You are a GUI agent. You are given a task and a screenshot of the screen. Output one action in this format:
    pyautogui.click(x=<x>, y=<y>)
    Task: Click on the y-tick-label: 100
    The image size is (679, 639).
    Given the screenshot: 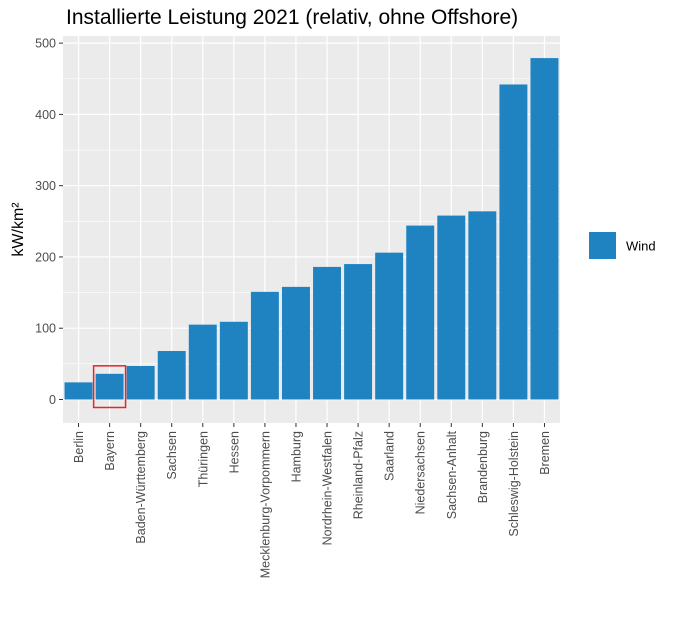 What is the action you would take?
    pyautogui.click(x=45, y=329)
    